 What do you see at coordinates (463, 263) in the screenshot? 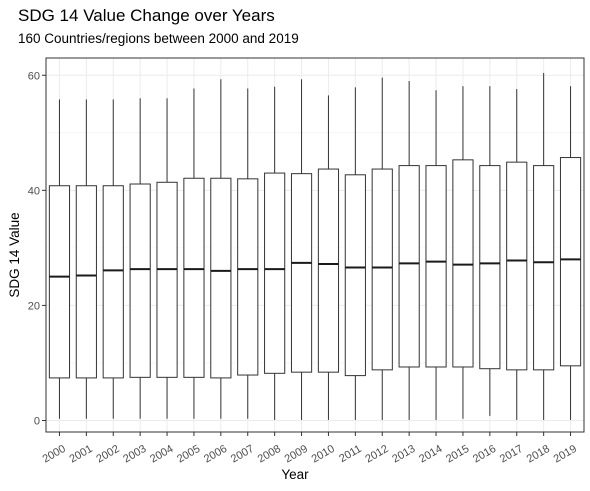
I see `box-2015` at bounding box center [463, 263].